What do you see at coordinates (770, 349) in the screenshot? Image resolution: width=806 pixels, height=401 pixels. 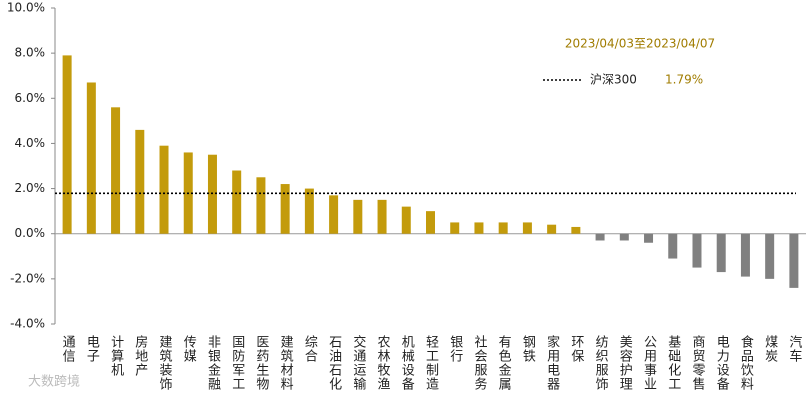 I see `x-tick-label: 煤炭` at bounding box center [770, 349].